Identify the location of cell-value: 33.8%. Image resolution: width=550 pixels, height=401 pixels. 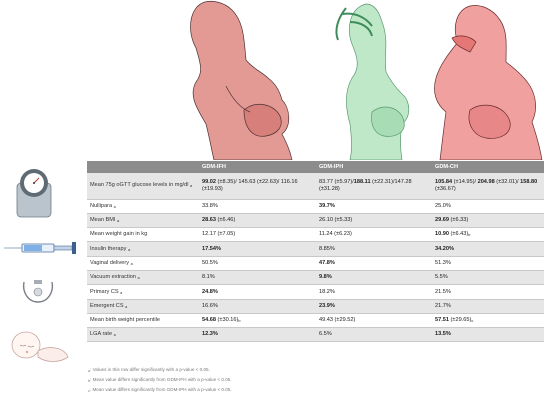
(210, 205).